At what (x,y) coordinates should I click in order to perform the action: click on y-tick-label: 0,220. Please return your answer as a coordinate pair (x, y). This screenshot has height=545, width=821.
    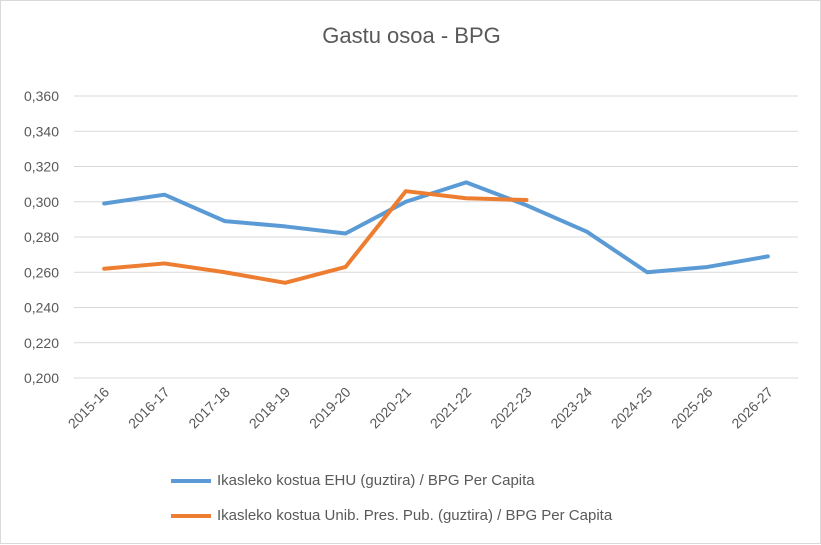
    Looking at the image, I should click on (41, 343).